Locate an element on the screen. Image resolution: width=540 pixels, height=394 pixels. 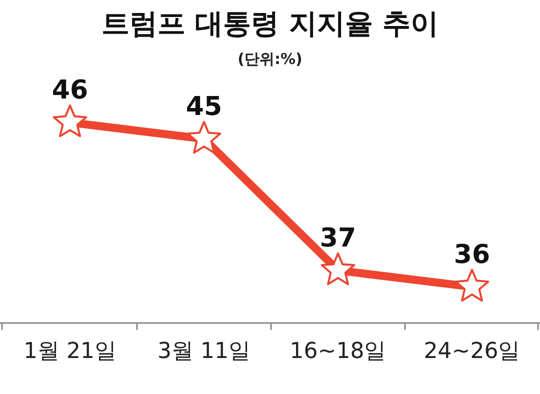
x-tick-label: 3월 11일 is located at coordinates (204, 351).